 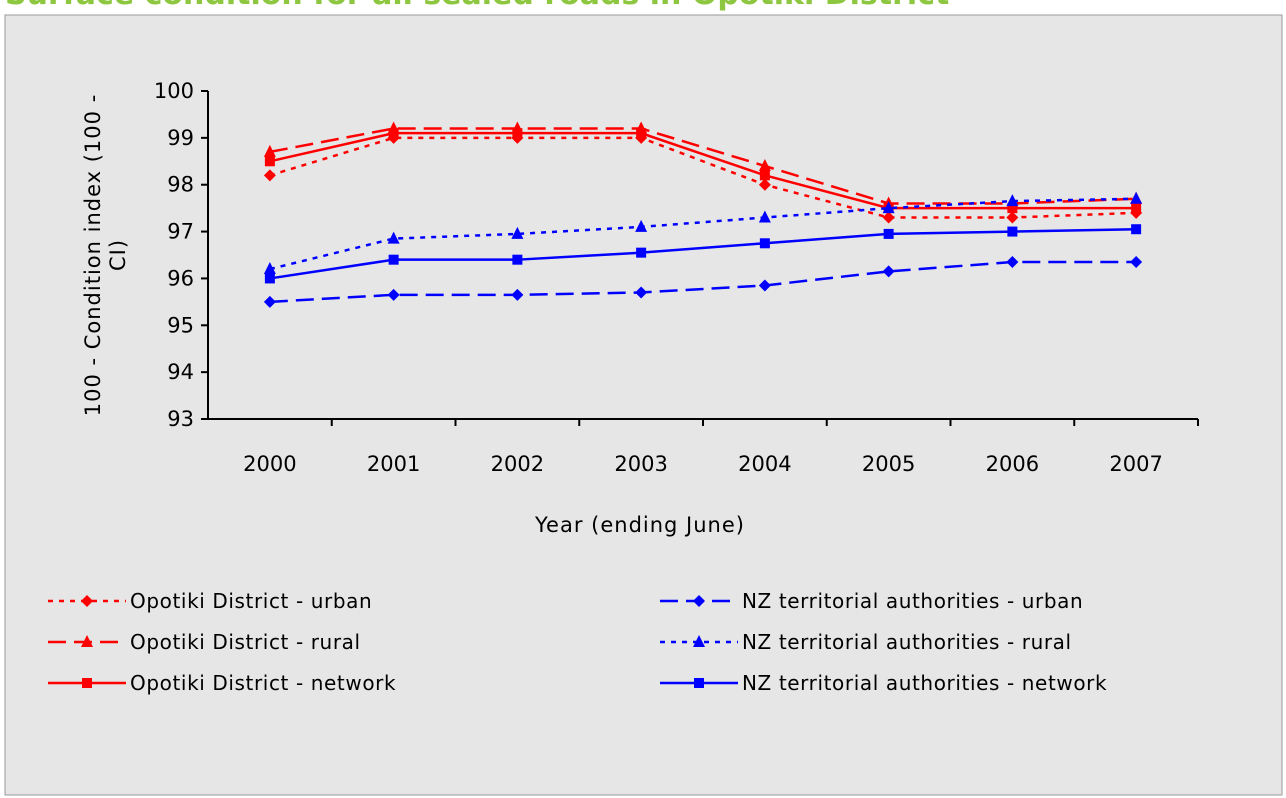 What do you see at coordinates (93, 255) in the screenshot?
I see `y-axis-label-line: 100 - Condition index (100 -` at bounding box center [93, 255].